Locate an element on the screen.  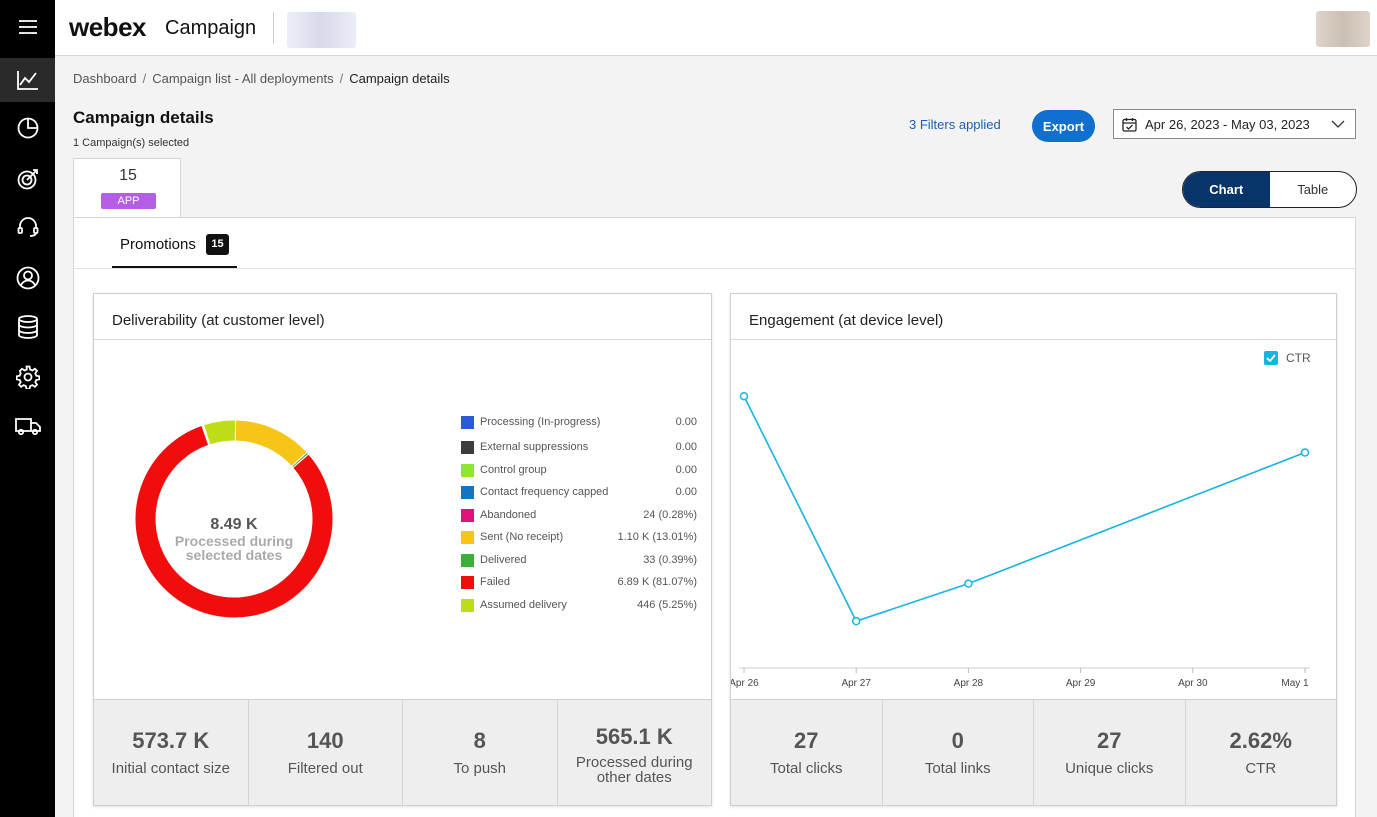
promotions-count-badge: 15 is located at coordinates (217, 244).